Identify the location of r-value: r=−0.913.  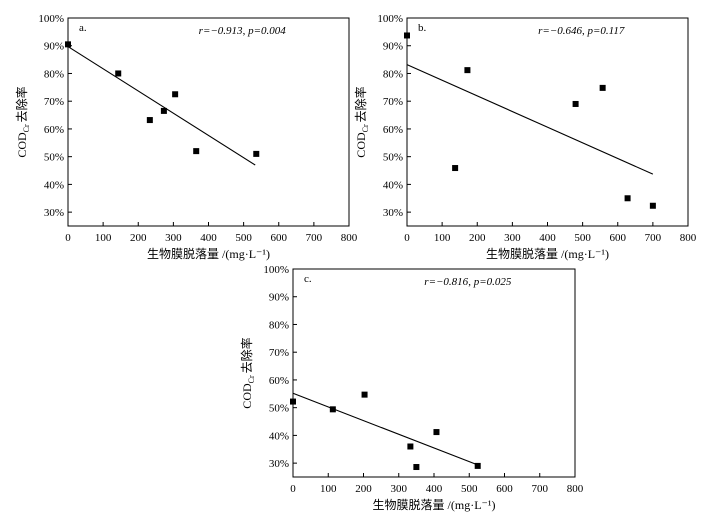
(221, 31).